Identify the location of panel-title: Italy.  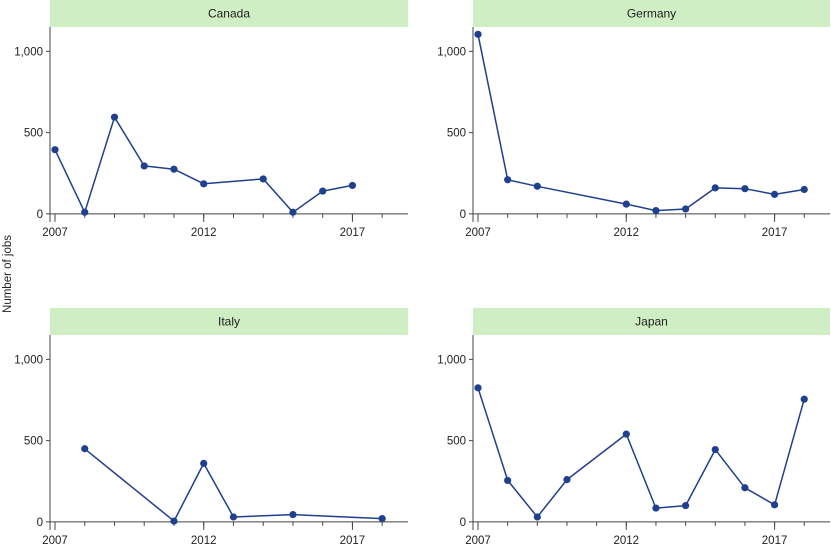
(229, 322).